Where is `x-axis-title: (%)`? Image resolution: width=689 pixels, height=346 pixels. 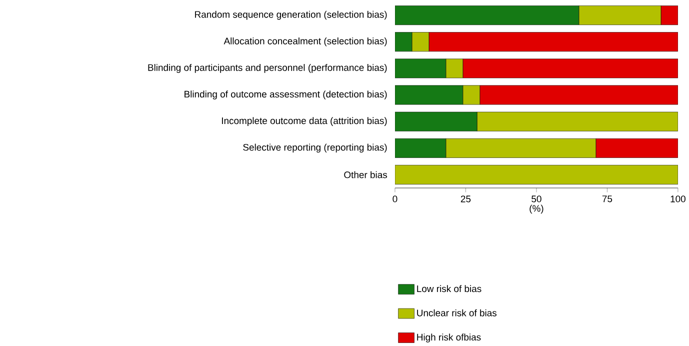 x-axis-title: (%) is located at coordinates (537, 209).